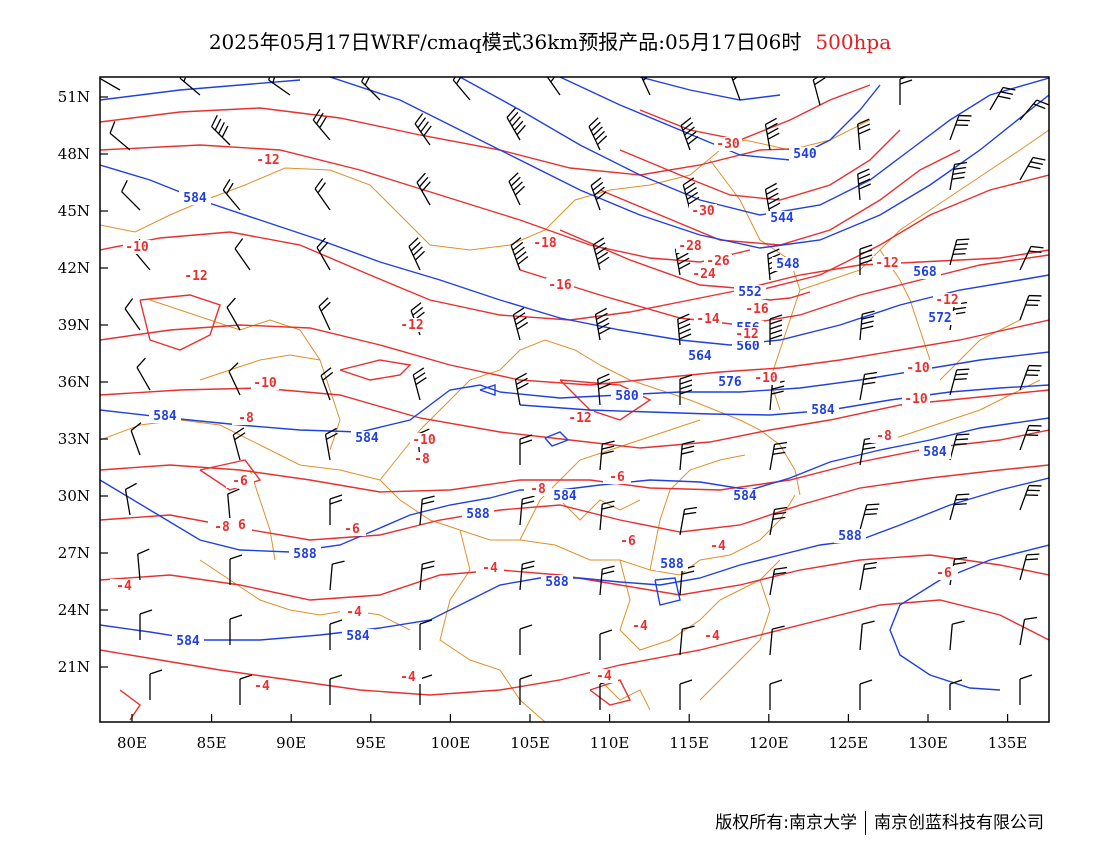 This screenshot has width=1100, height=850. What do you see at coordinates (728, 144) in the screenshot?
I see `temp-contour-label: -30` at bounding box center [728, 144].